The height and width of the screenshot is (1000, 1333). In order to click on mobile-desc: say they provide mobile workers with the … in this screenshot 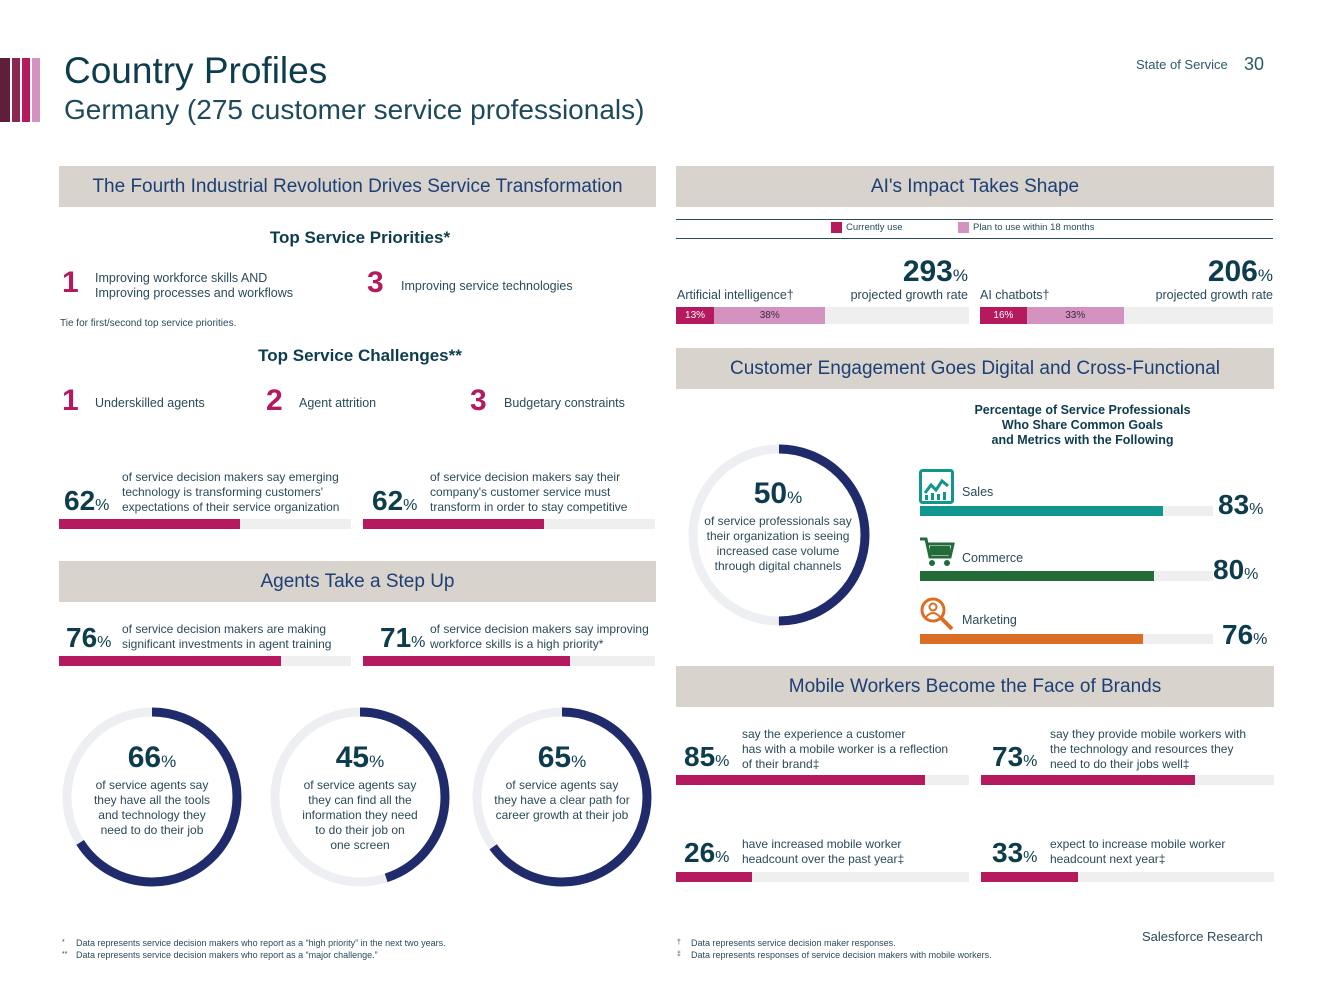, I will do `click(1148, 749)`.